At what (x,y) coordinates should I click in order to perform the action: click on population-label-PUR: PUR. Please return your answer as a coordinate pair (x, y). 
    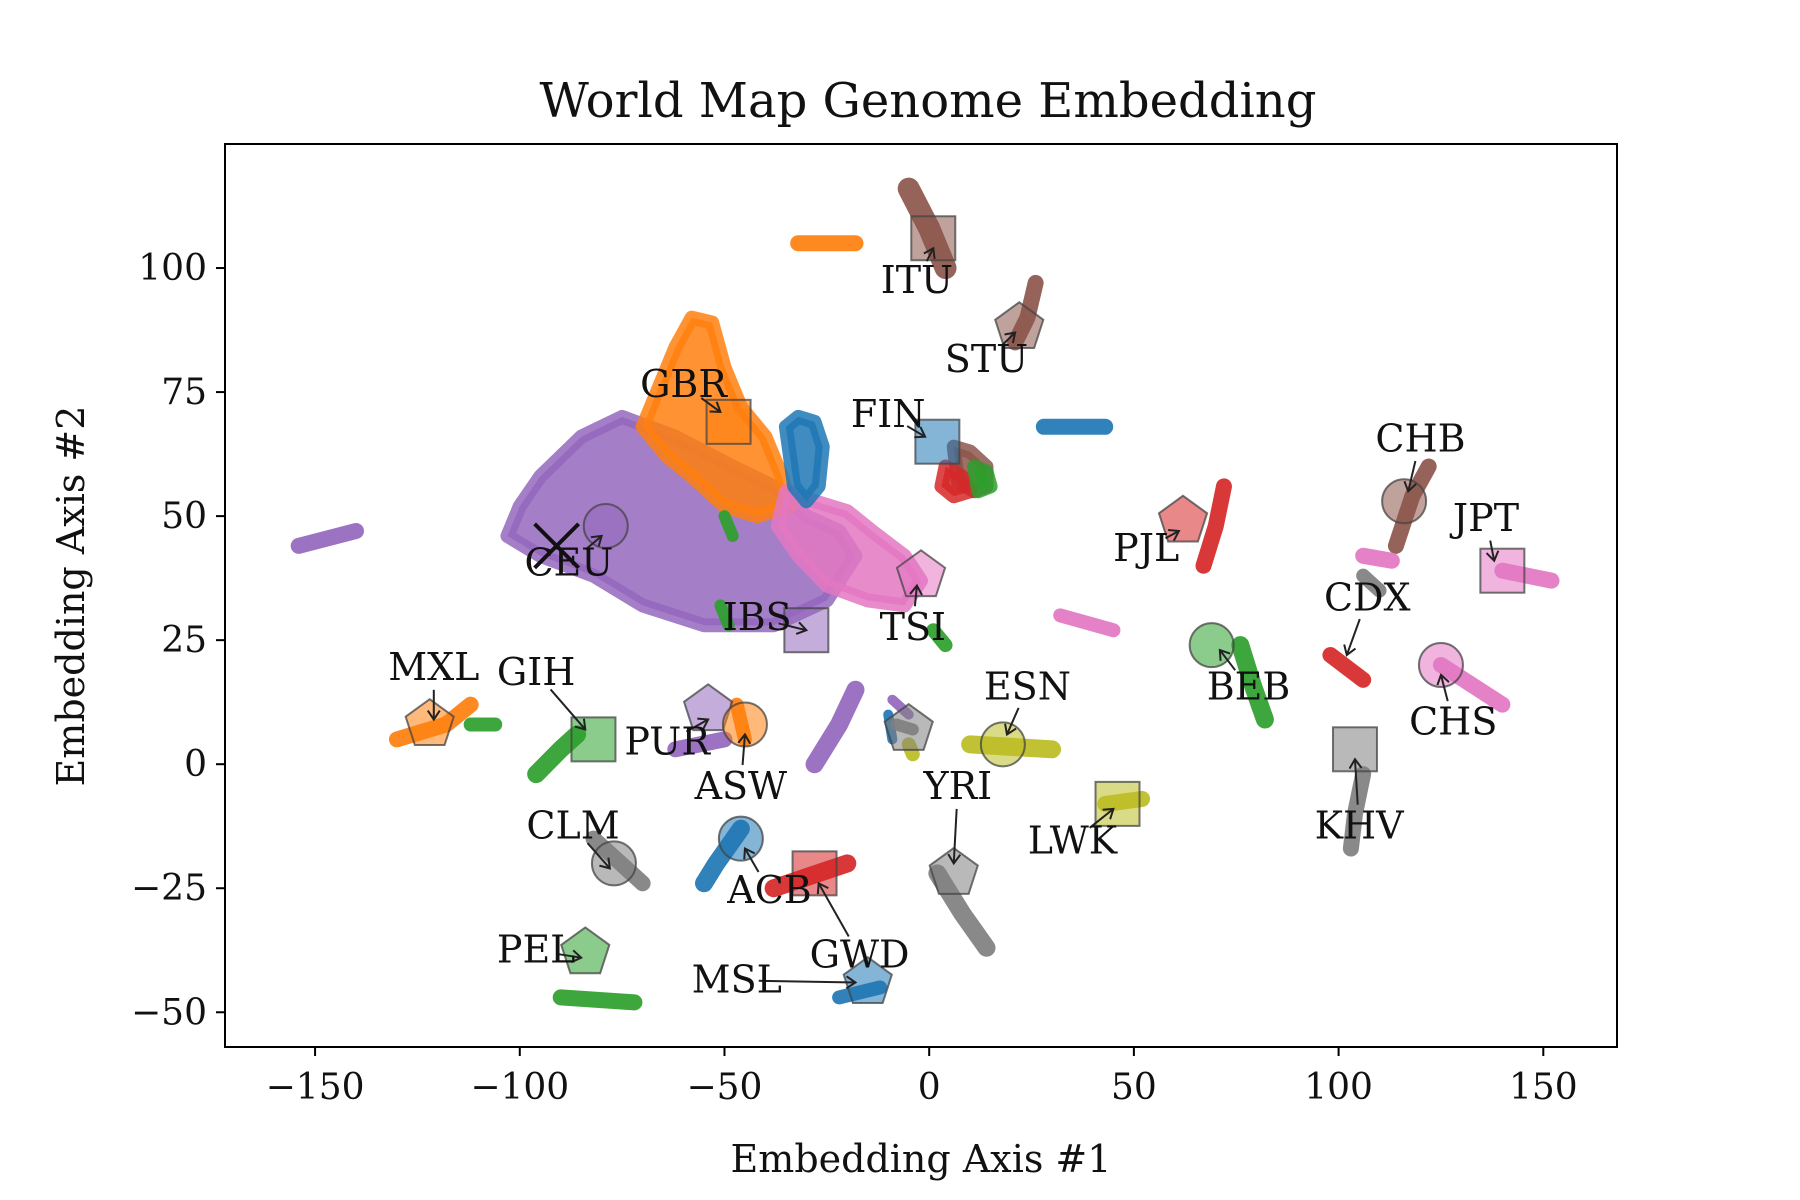
    Looking at the image, I should click on (667, 741).